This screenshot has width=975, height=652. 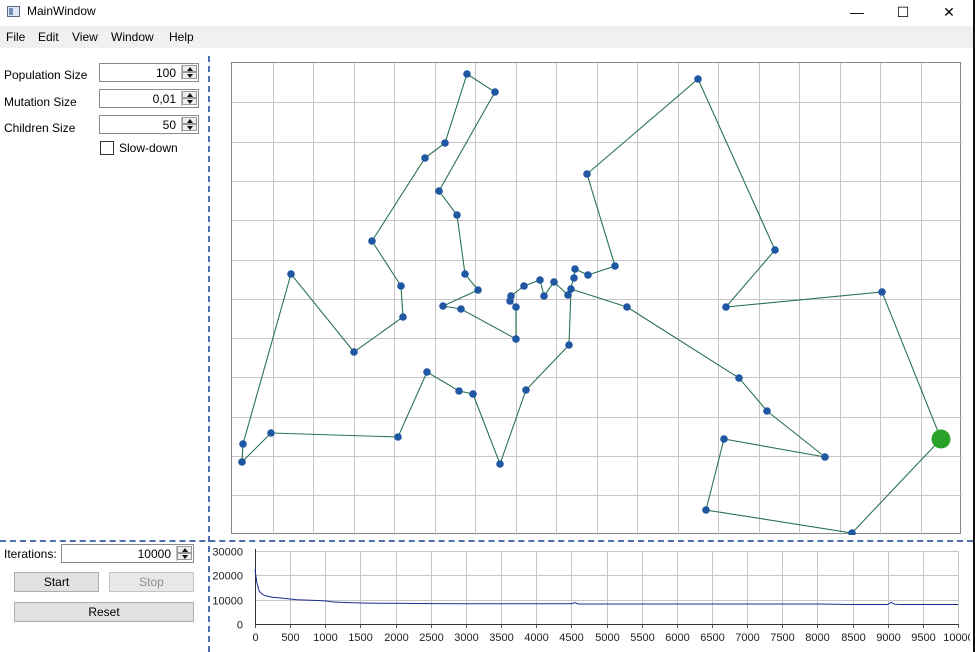 I want to click on mutation-increase-icon, so click(x=189, y=94).